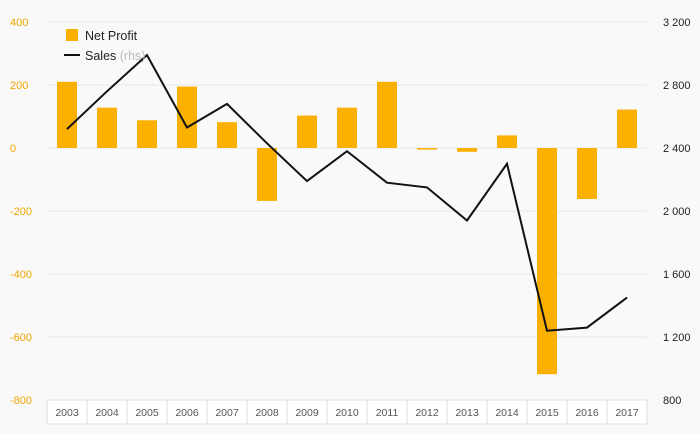 Image resolution: width=700 pixels, height=433 pixels. Describe the element at coordinates (677, 149) in the screenshot. I see `right-tick-label: 2 400` at that location.